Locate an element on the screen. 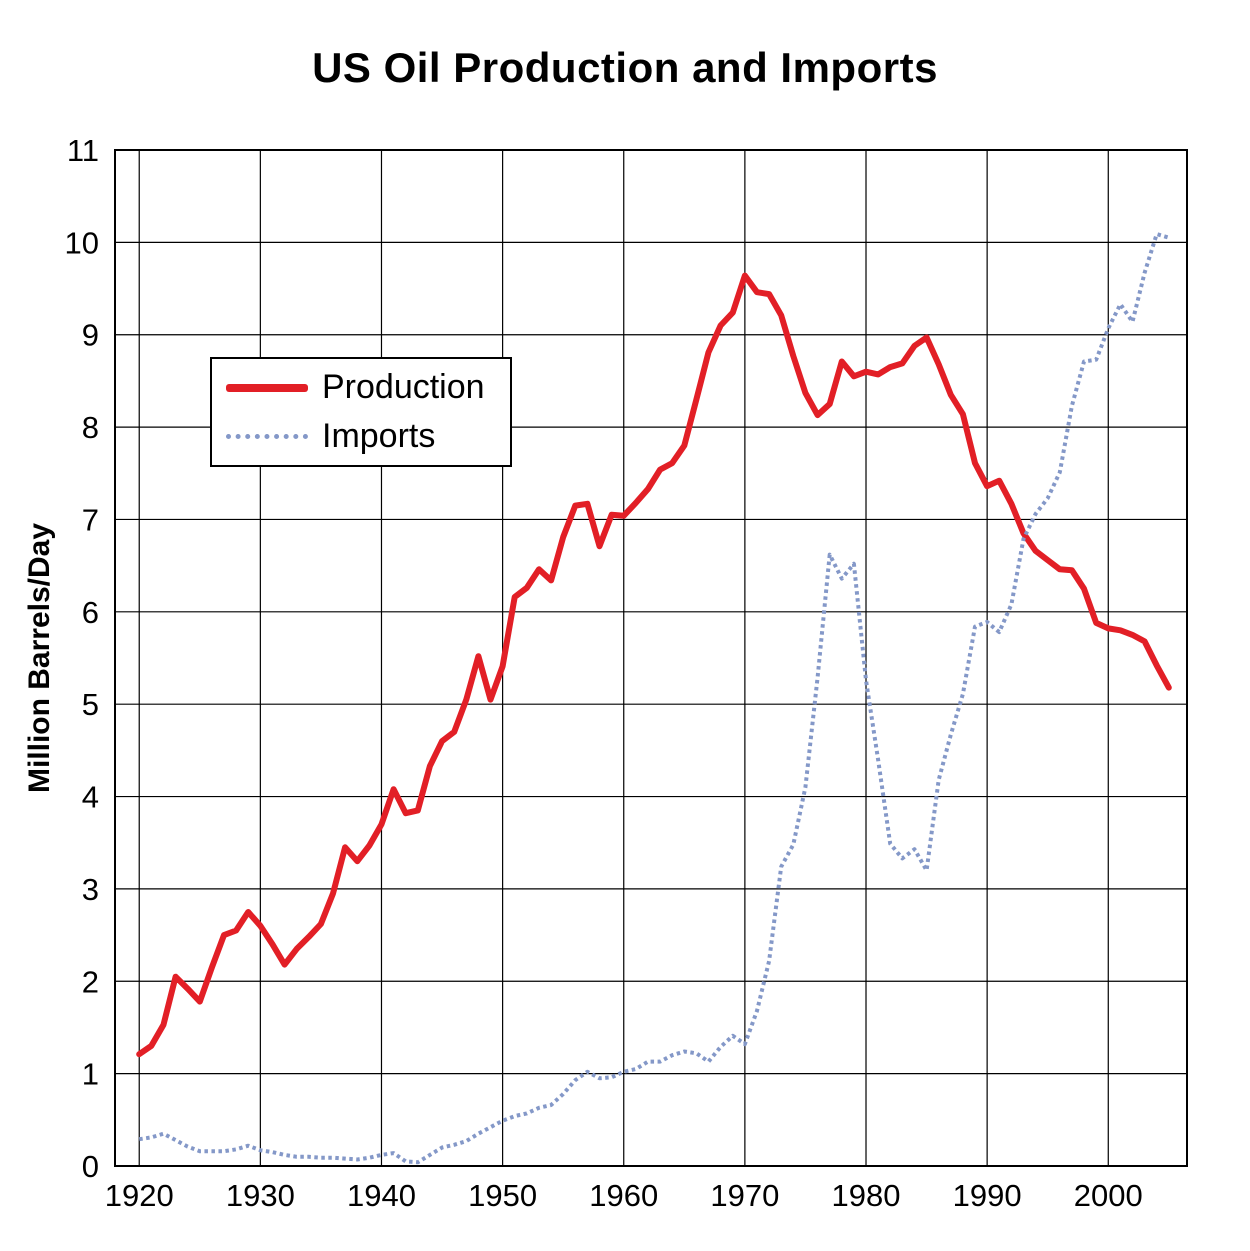  y-tick-label: 0 is located at coordinates (90, 1166).